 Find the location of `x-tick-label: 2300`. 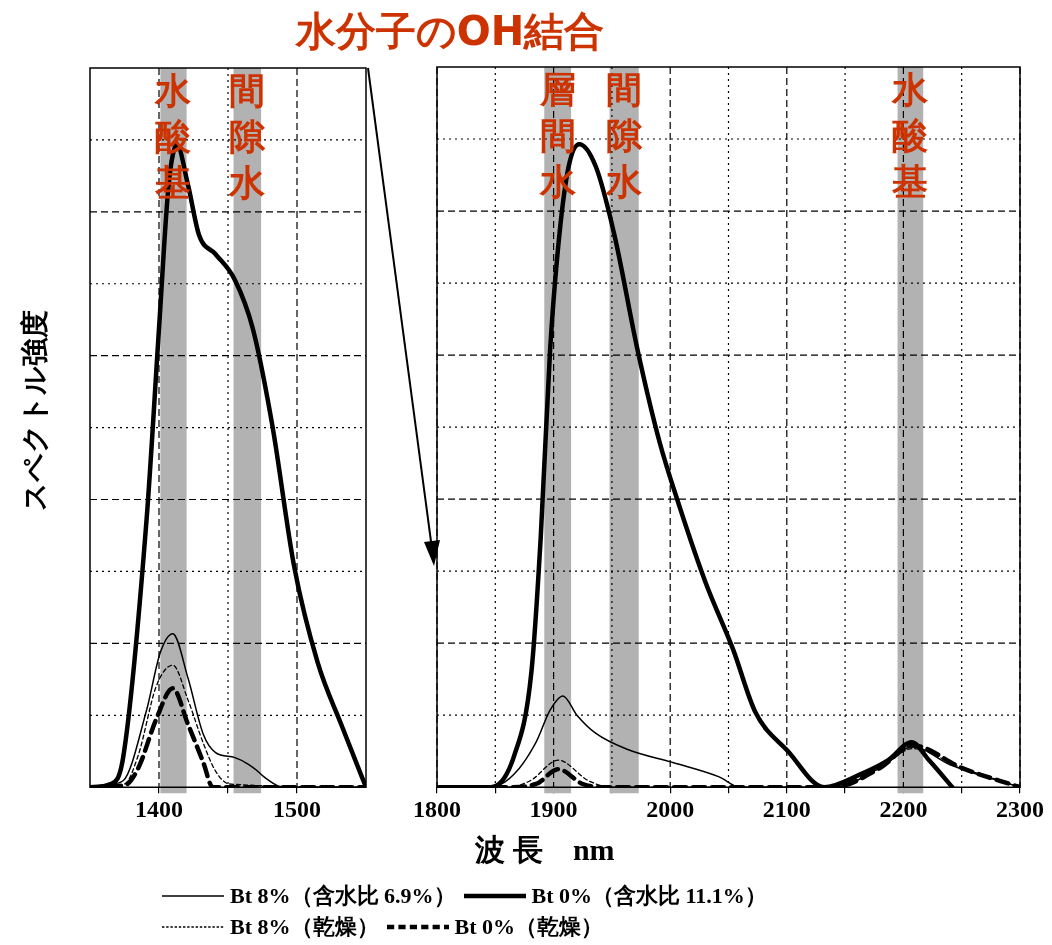

x-tick-label: 2300 is located at coordinates (1020, 808).